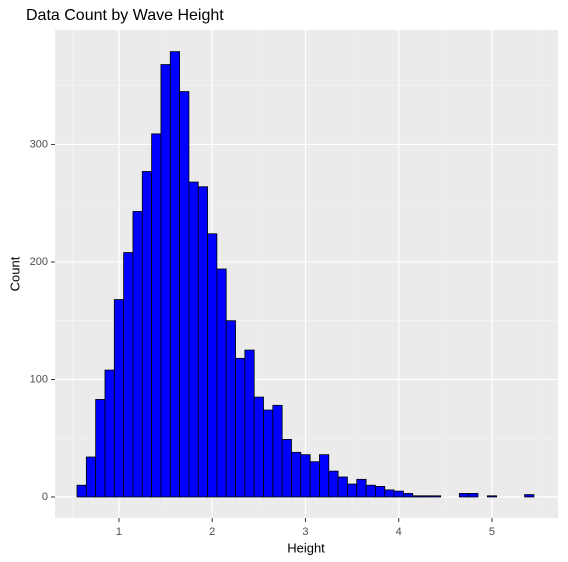  I want to click on y-axis-label: Count, so click(14, 273).